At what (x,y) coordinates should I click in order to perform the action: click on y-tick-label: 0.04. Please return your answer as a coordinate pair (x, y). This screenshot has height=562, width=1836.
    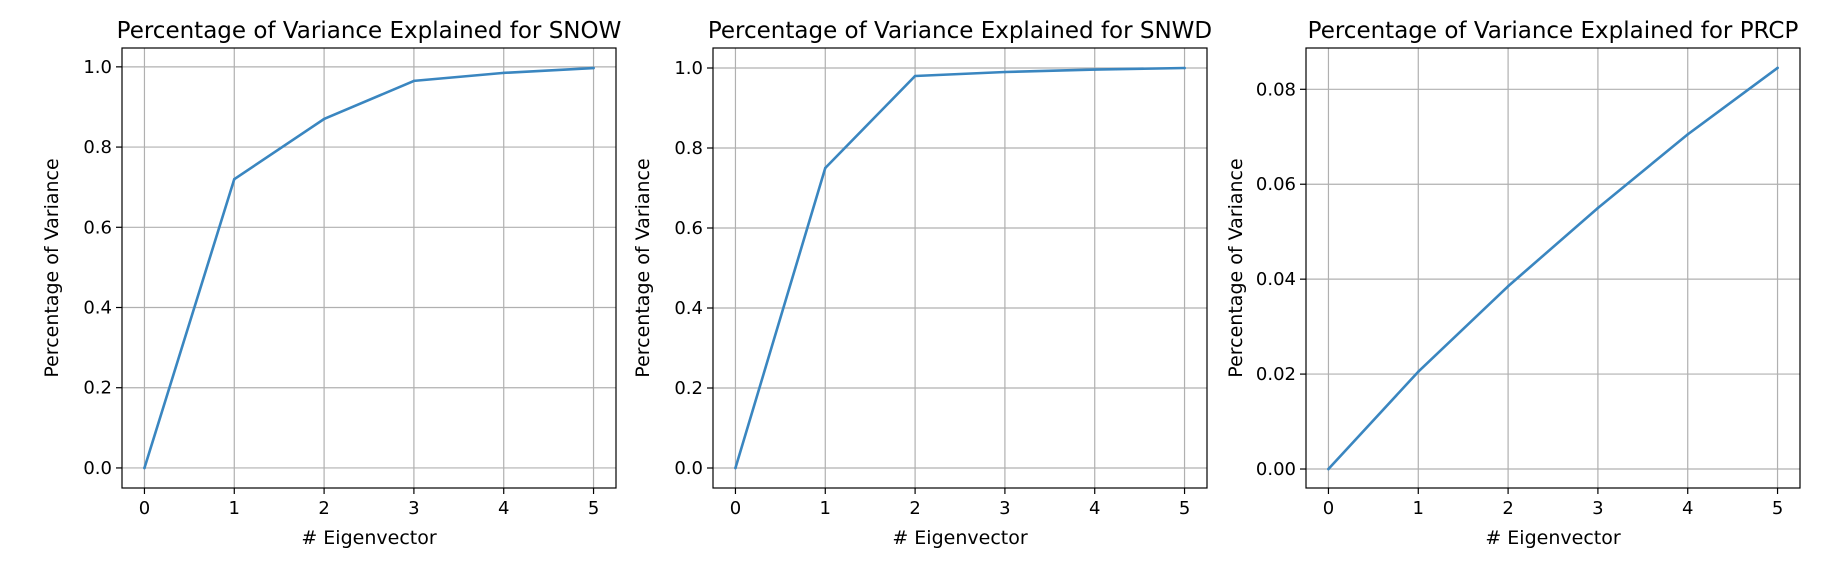
    Looking at the image, I should click on (1276, 279).